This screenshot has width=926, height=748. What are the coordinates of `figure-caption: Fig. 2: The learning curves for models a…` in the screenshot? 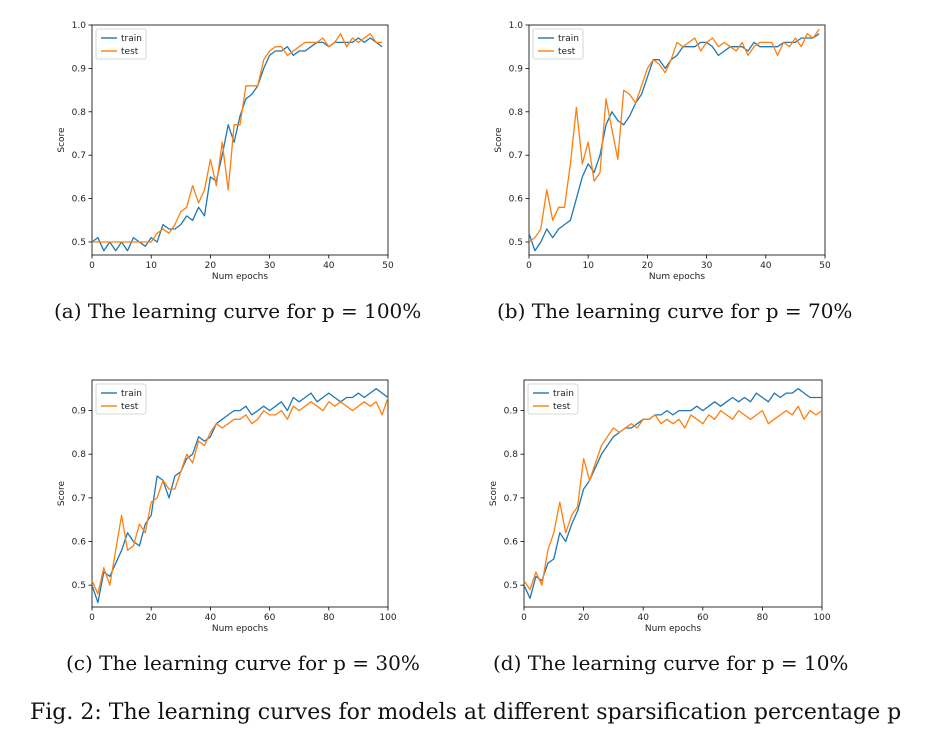 It's located at (466, 712).